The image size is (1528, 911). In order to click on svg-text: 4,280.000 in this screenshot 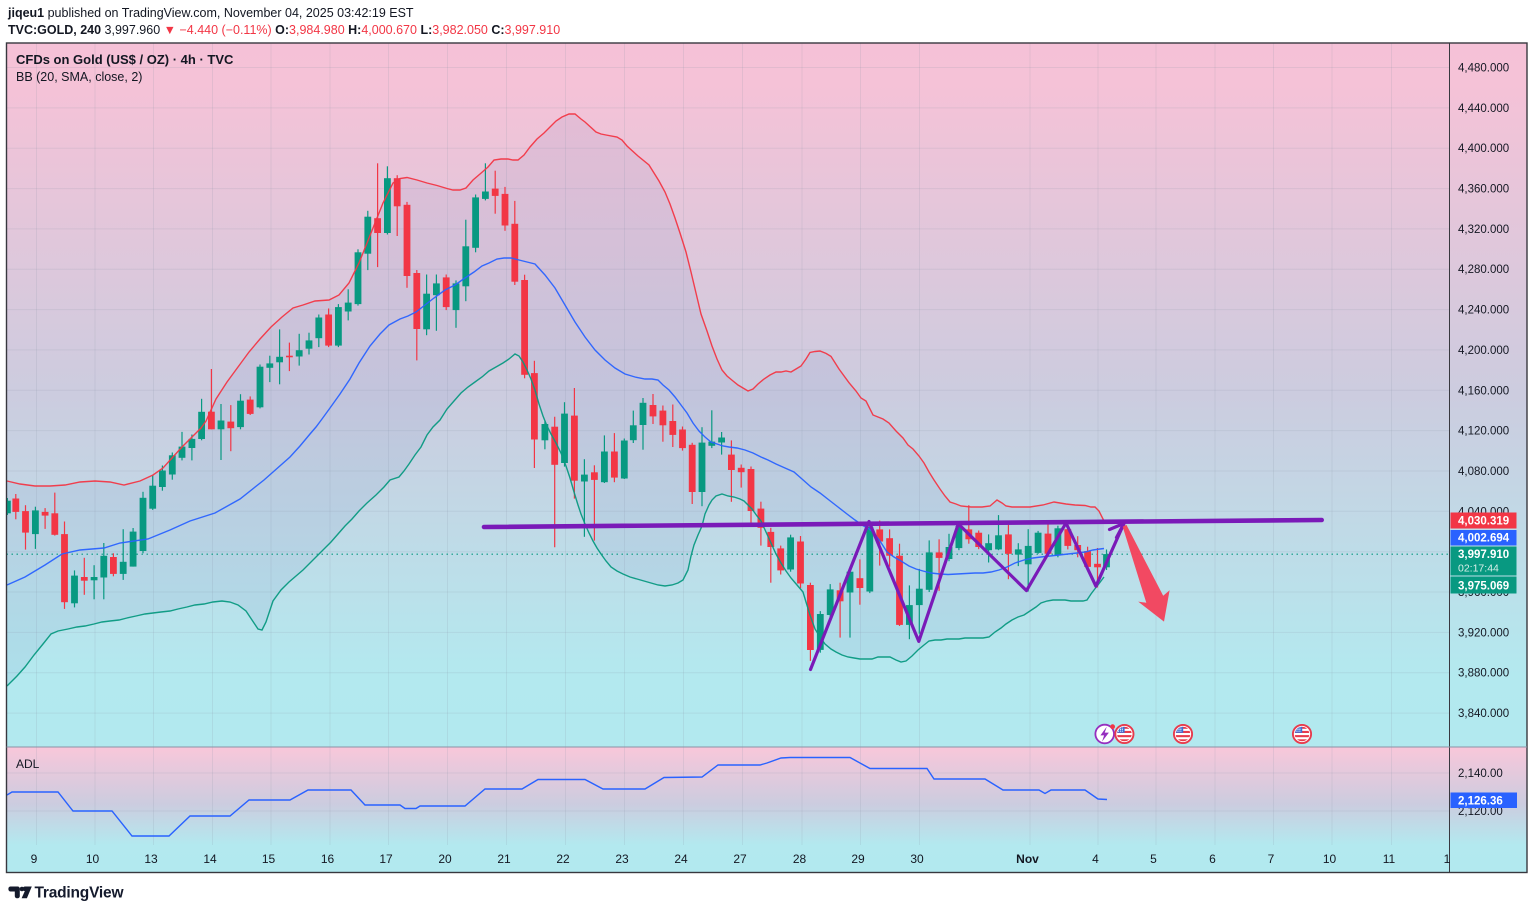, I will do `click(1483, 270)`.